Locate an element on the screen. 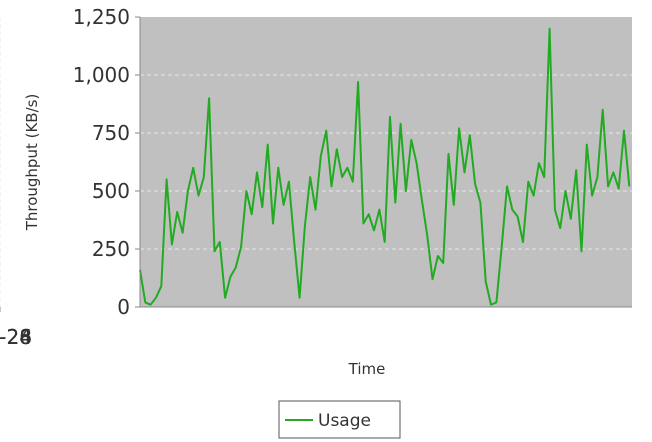 This screenshot has height=442, width=652. y-tick-label: 1,250 is located at coordinates (101, 17).